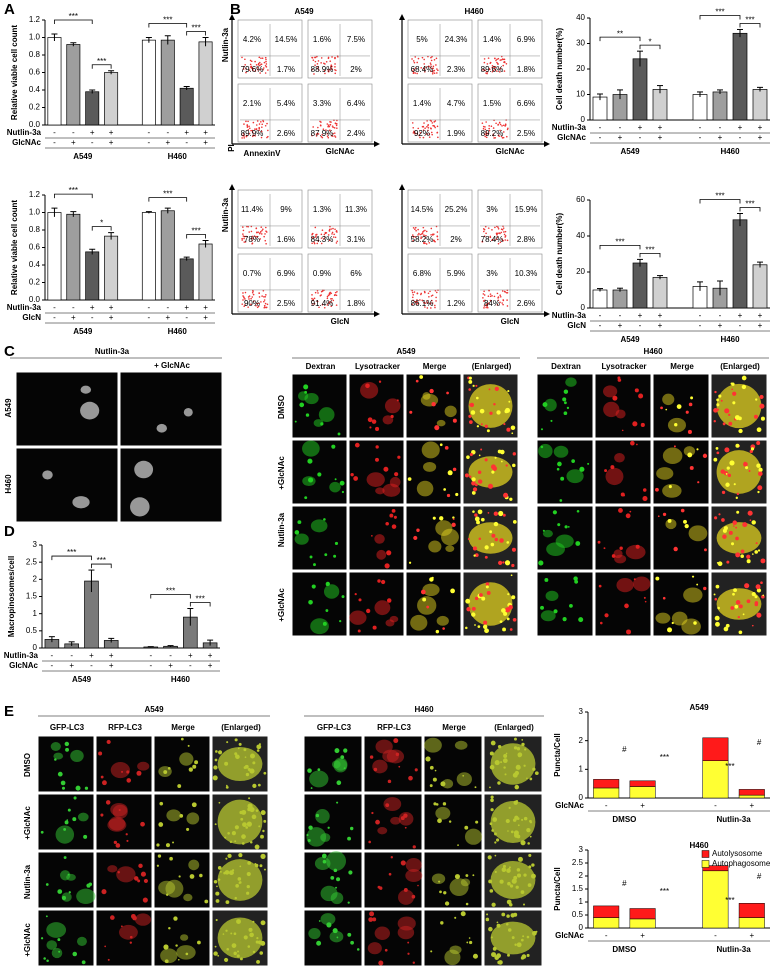 This screenshot has width=777, height=972. Describe the element at coordinates (35, 89) in the screenshot. I see `label: 0.4` at that location.